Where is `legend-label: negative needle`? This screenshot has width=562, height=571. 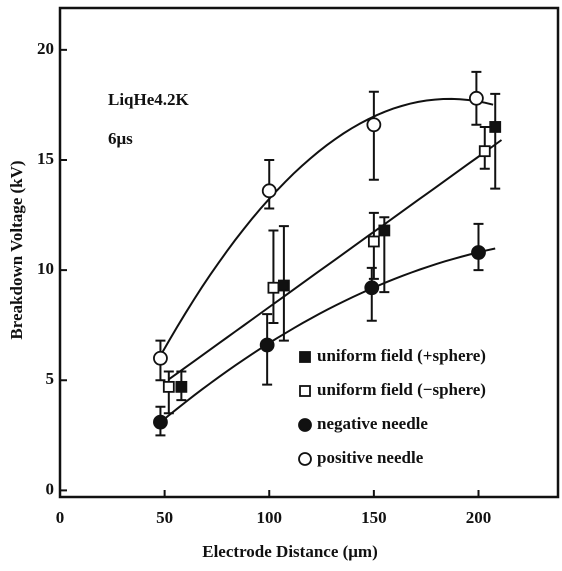
legend-label: negative needle is located at coordinates (372, 423).